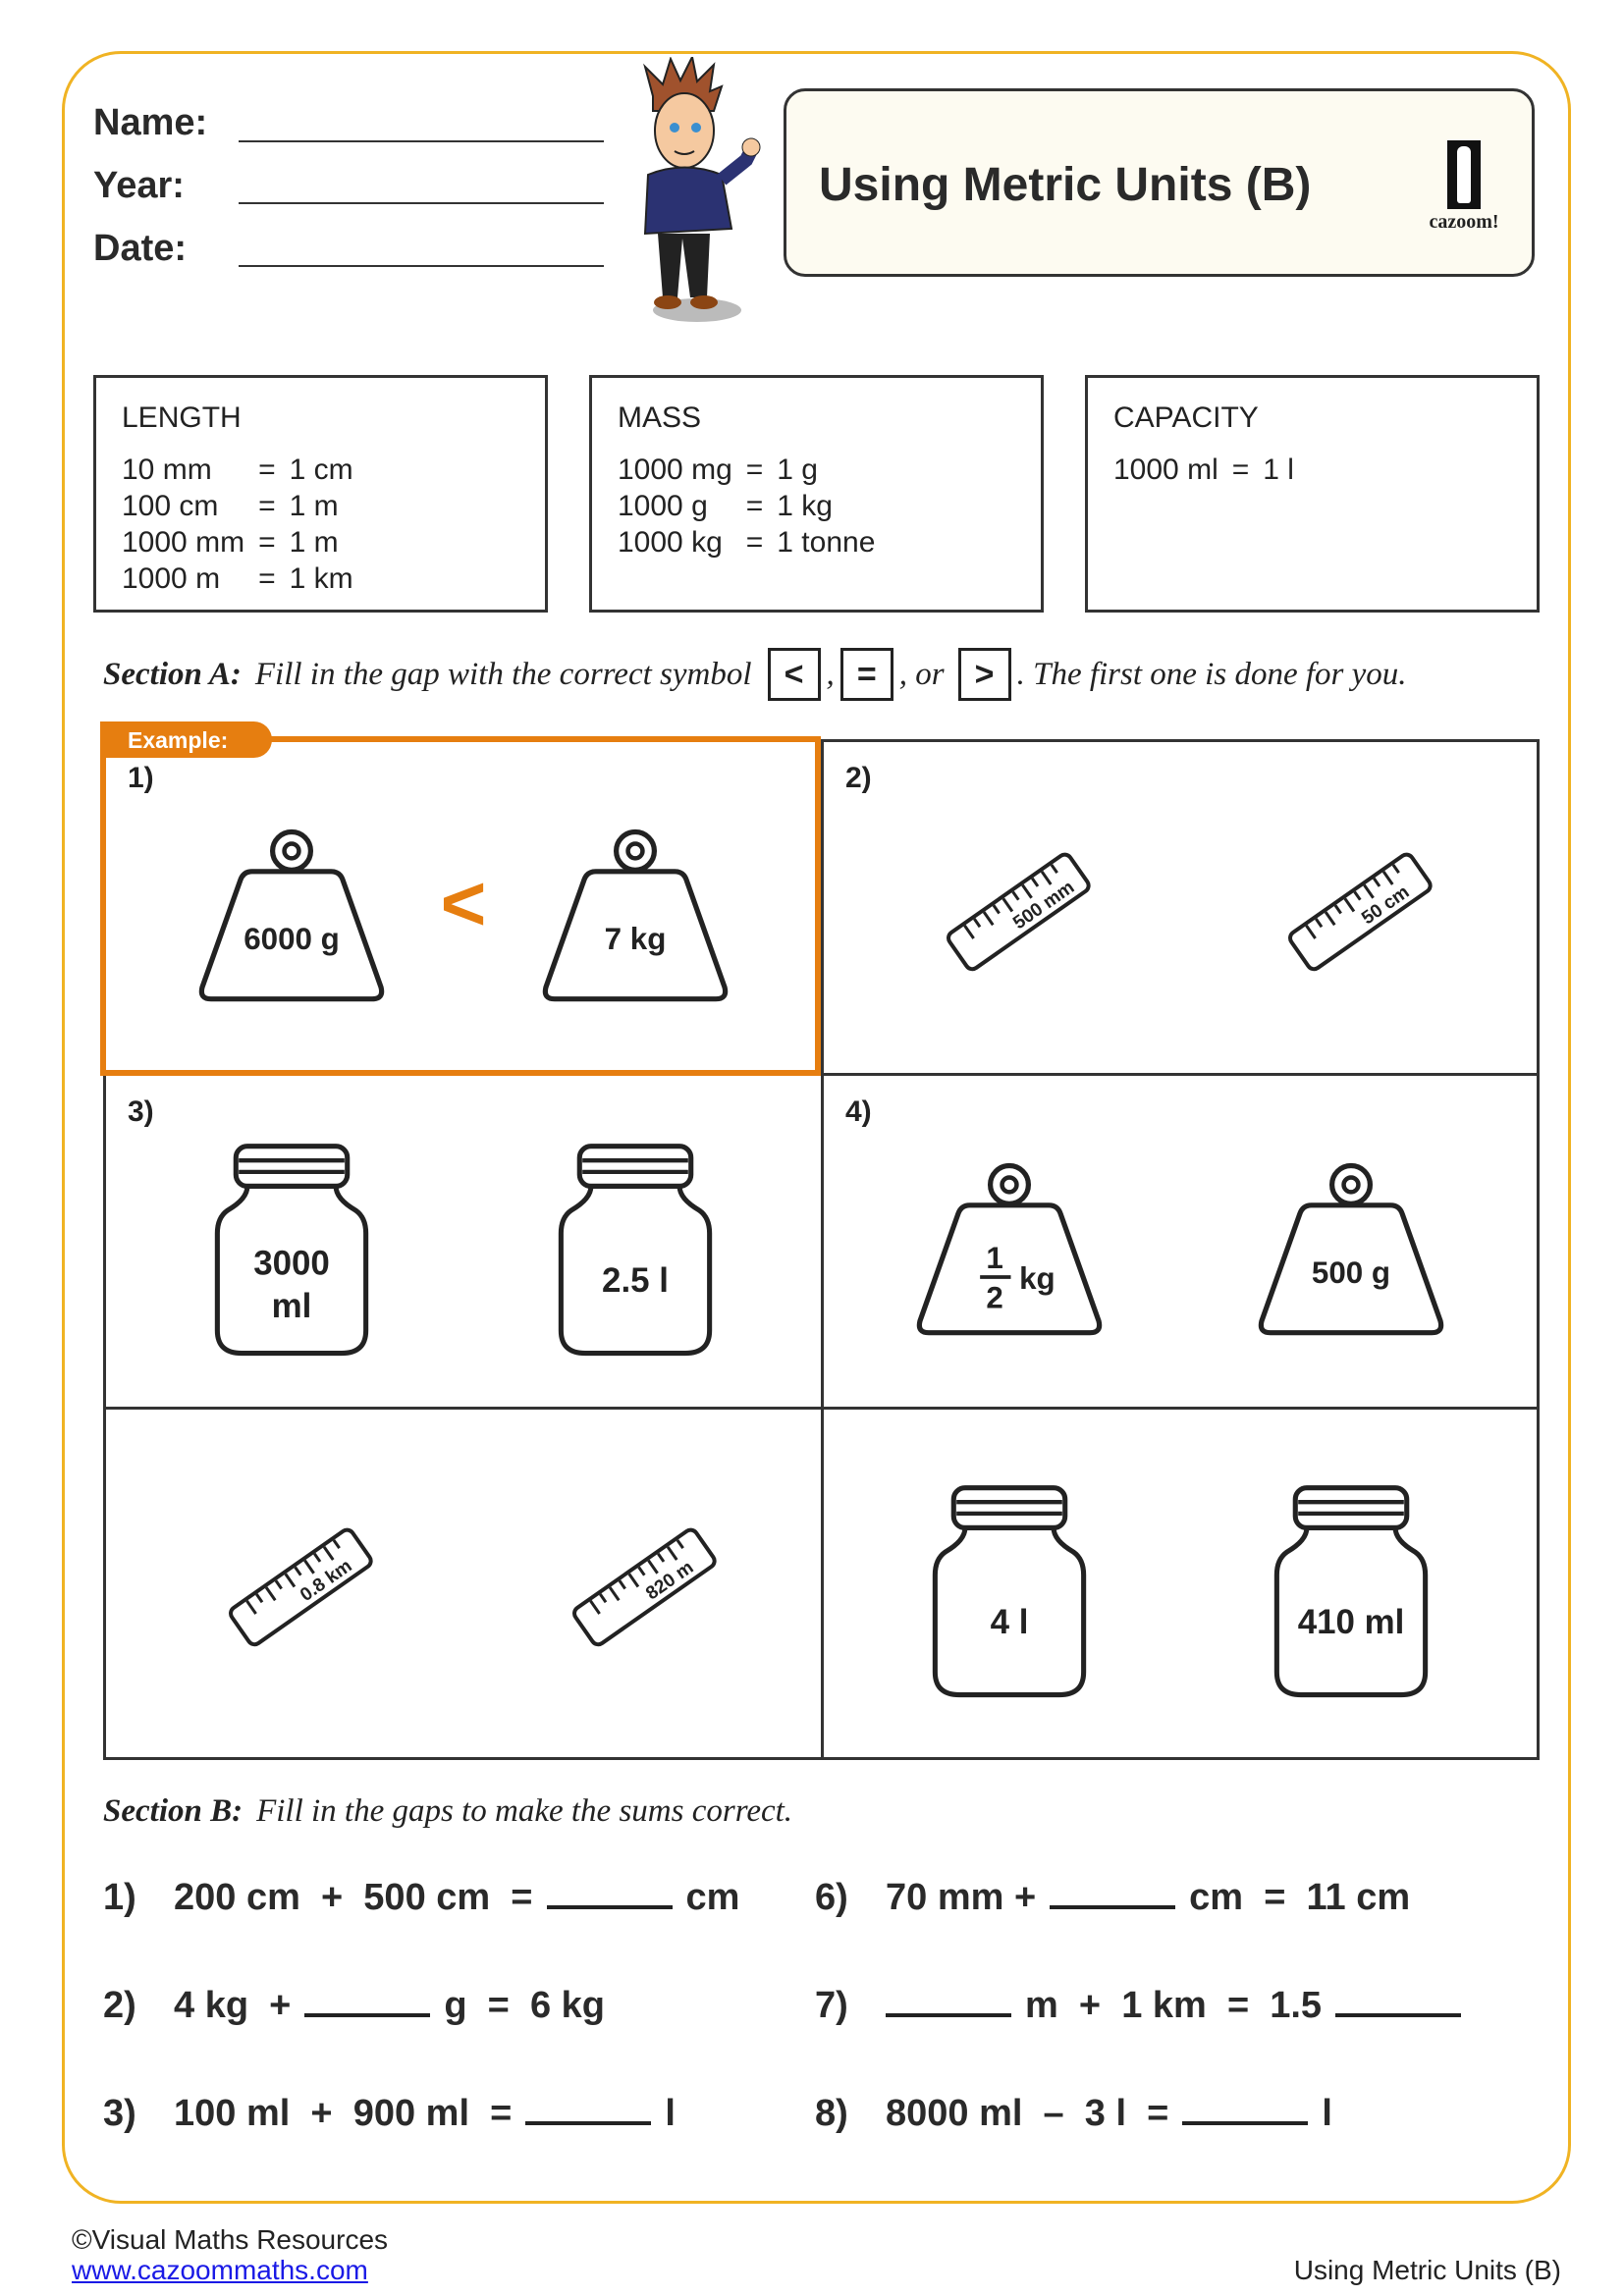 The width and height of the screenshot is (1624, 2296). Describe the element at coordinates (292, 938) in the screenshot. I see `weight-label: 6000 g` at that location.